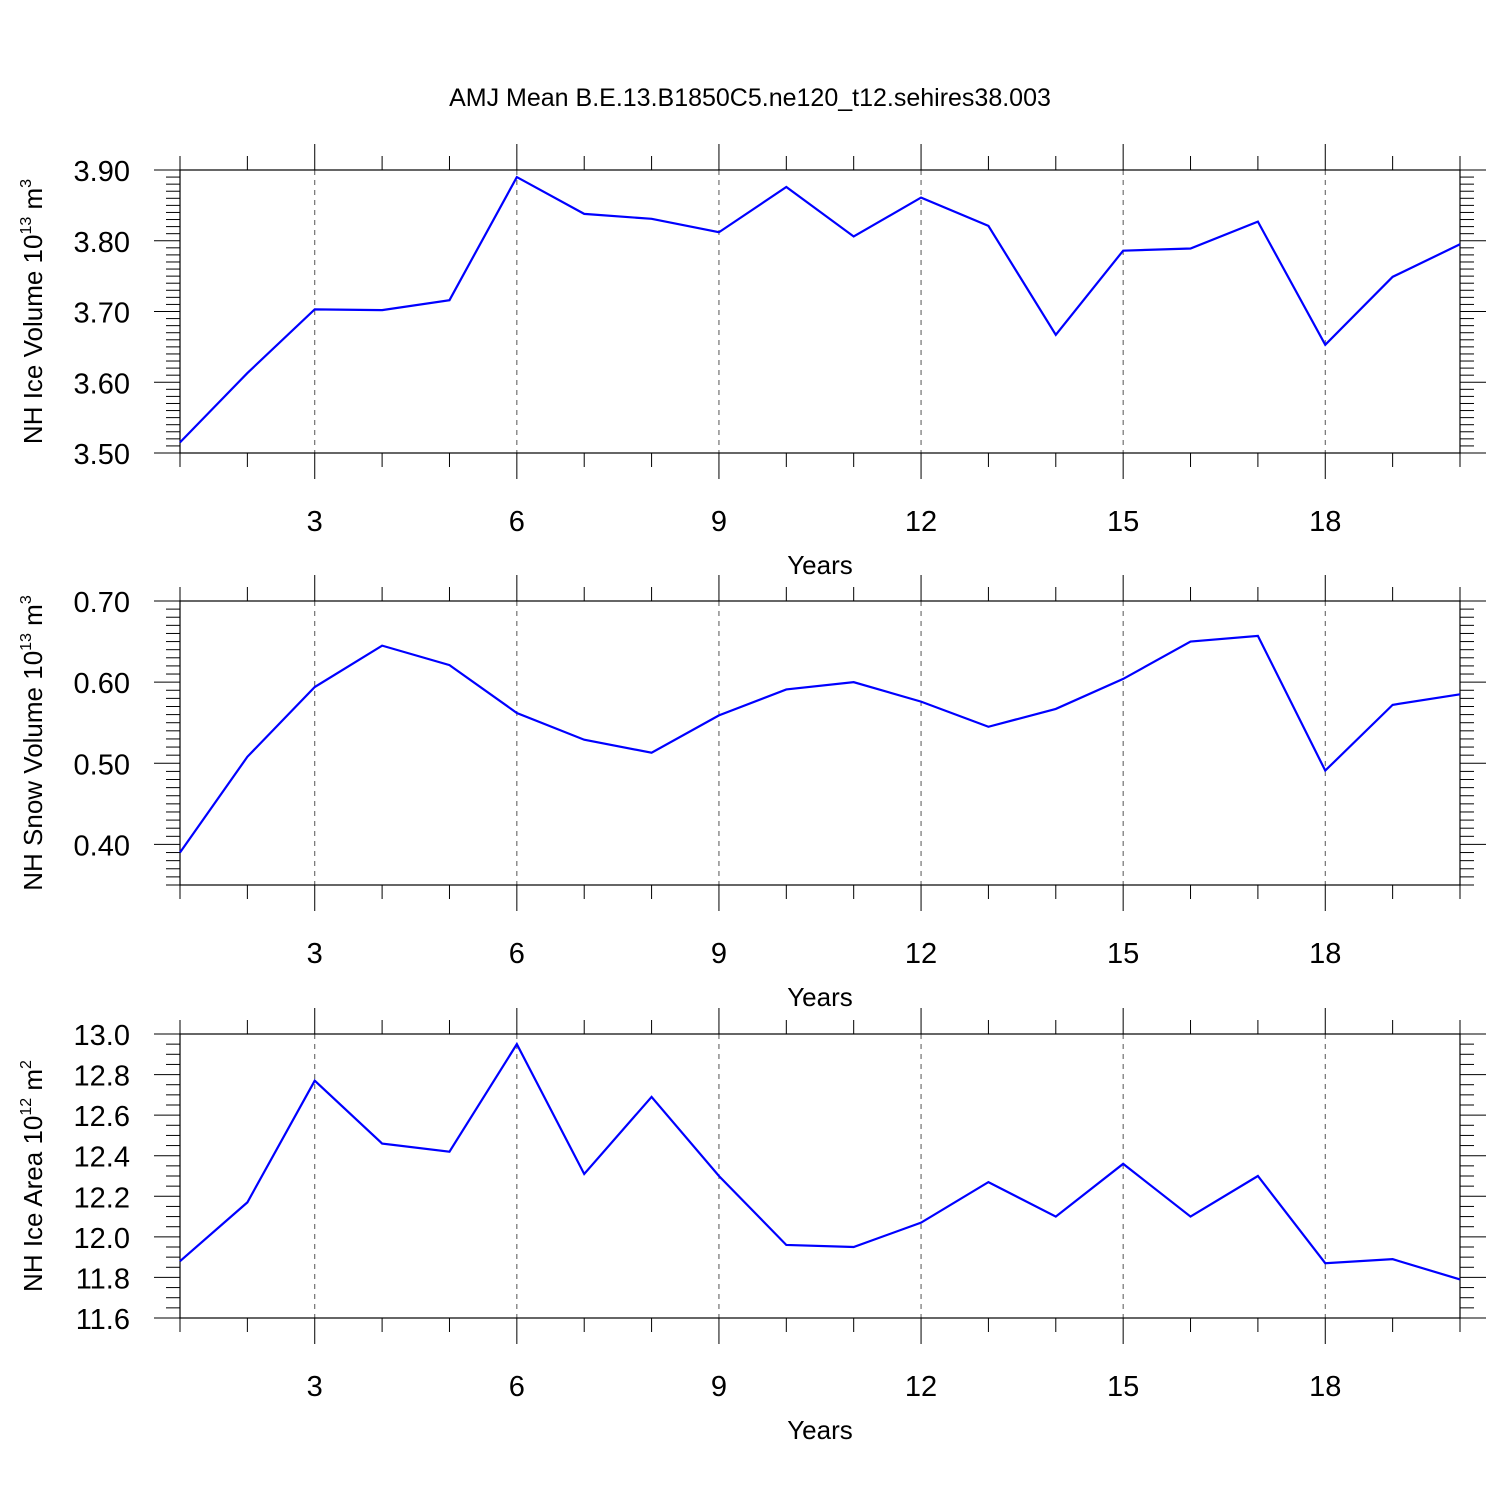 The image size is (1500, 1500). Describe the element at coordinates (102, 455) in the screenshot. I see `y-tick-label: 3.50` at that location.